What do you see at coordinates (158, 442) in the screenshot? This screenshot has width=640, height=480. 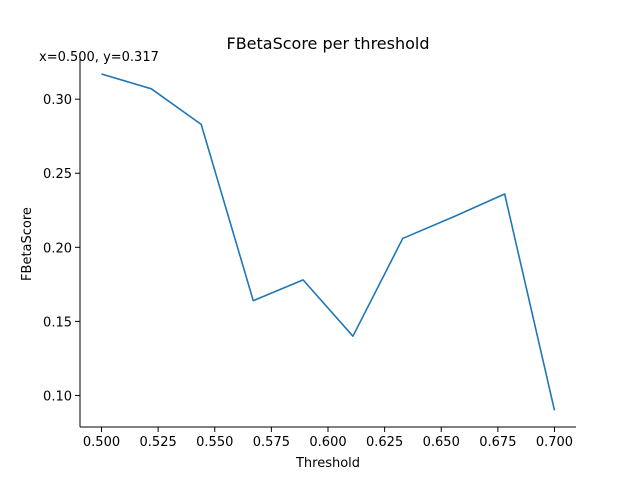 I see `x-tick-label: 0.525` at bounding box center [158, 442].